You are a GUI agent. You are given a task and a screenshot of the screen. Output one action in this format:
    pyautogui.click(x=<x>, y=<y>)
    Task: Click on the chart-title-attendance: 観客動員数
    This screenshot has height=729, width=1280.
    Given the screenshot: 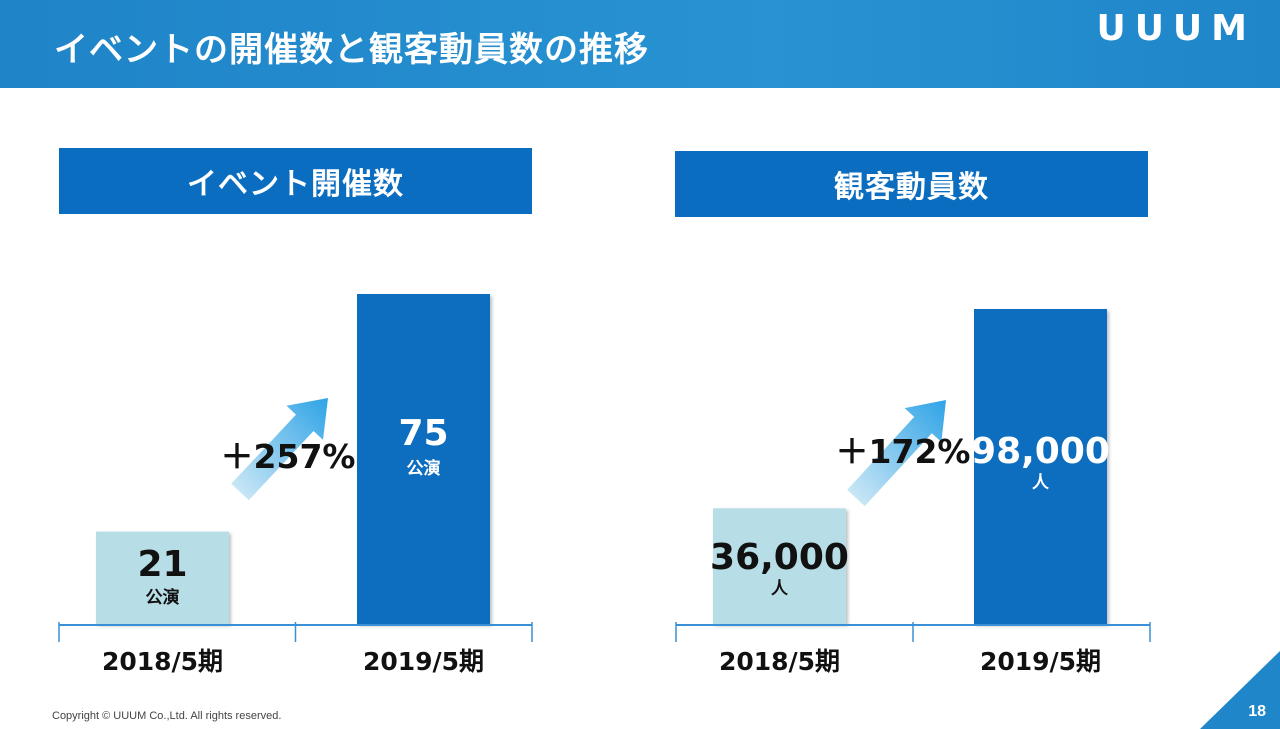 What is the action you would take?
    pyautogui.click(x=911, y=184)
    